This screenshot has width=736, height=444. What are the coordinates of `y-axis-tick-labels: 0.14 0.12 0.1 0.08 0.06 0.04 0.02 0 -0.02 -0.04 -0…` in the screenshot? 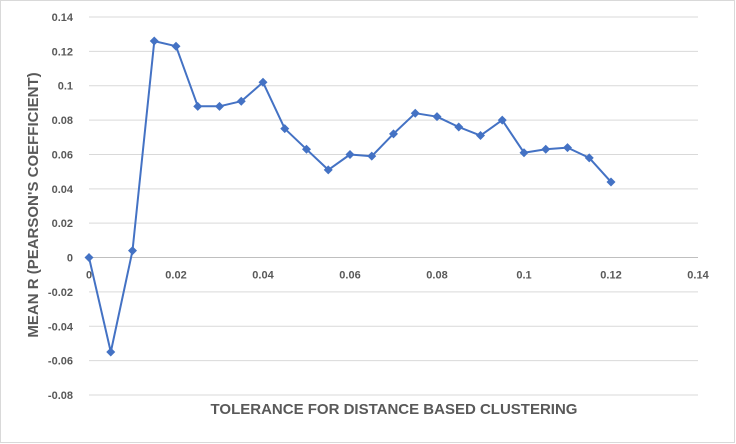 It's located at (61, 207).